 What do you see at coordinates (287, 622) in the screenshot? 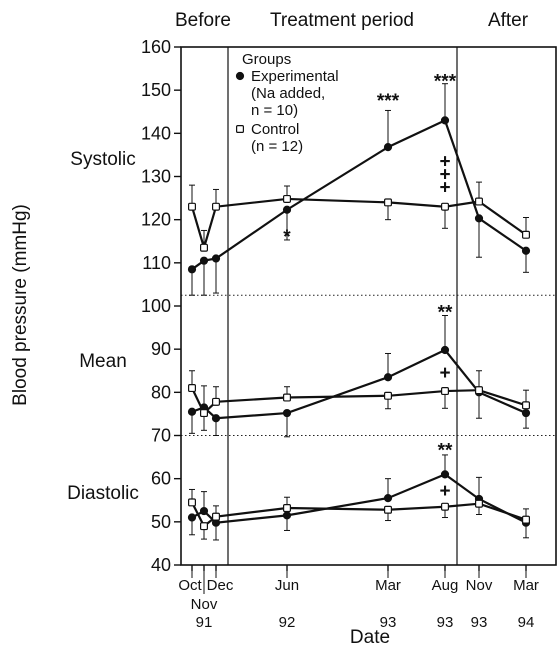
I see `x-year-label: 92` at bounding box center [287, 622].